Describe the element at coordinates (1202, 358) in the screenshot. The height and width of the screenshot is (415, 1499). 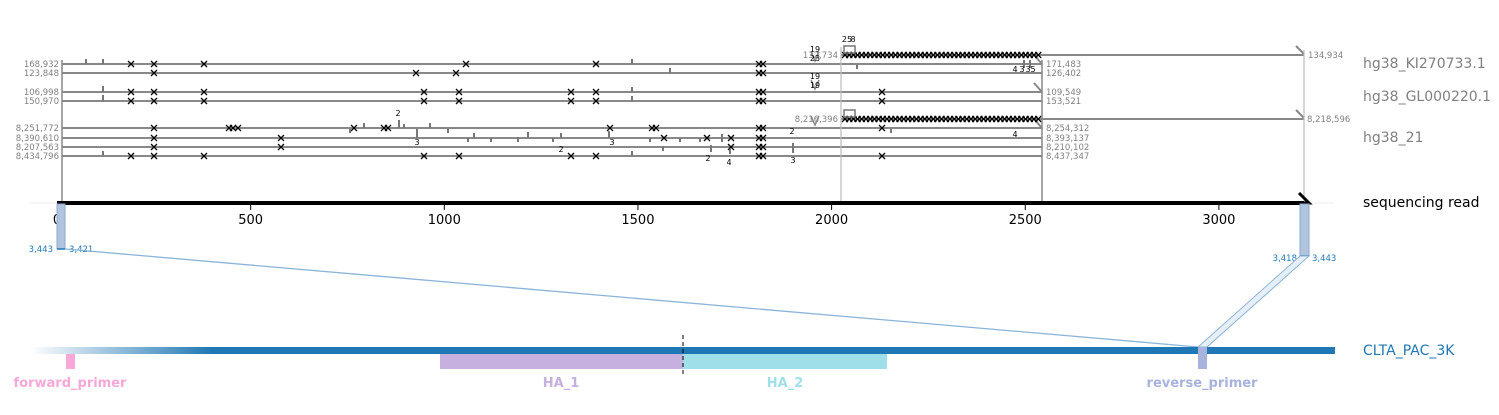
I see `feature-reverse-primer` at that location.